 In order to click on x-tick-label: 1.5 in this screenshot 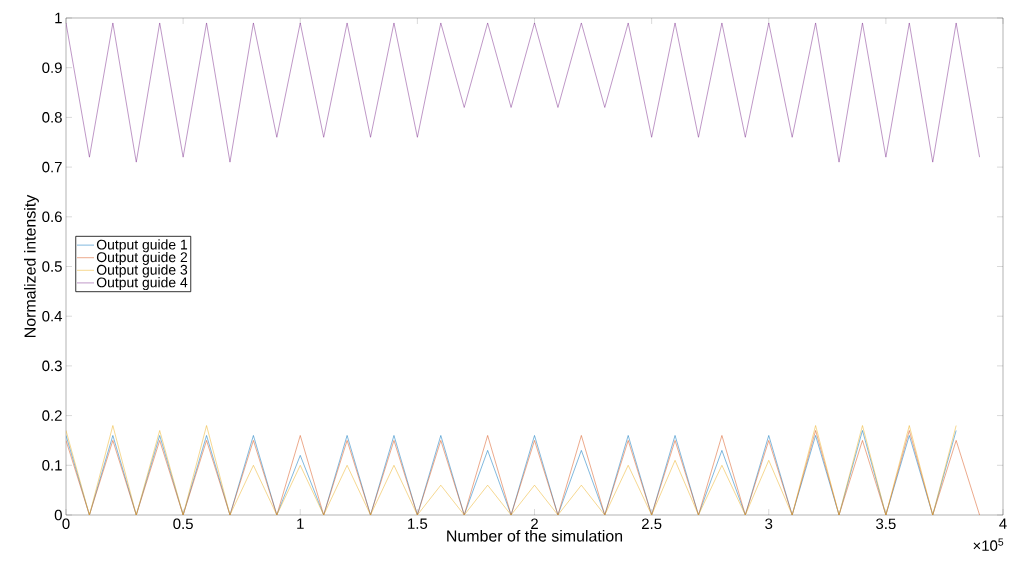, I will do `click(418, 523)`.